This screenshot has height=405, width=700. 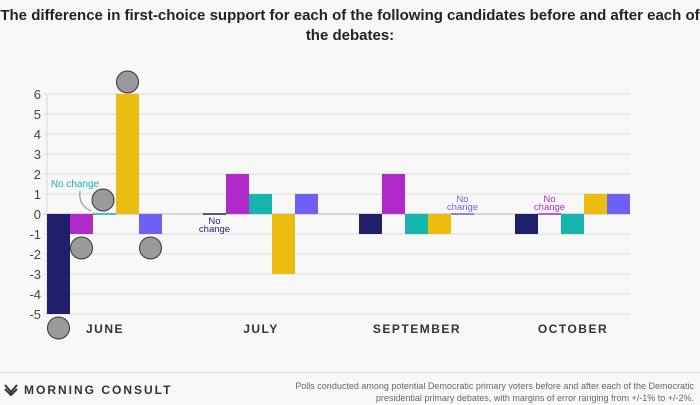 I want to click on brand-logo: MORNING CONSULT, so click(x=88, y=390).